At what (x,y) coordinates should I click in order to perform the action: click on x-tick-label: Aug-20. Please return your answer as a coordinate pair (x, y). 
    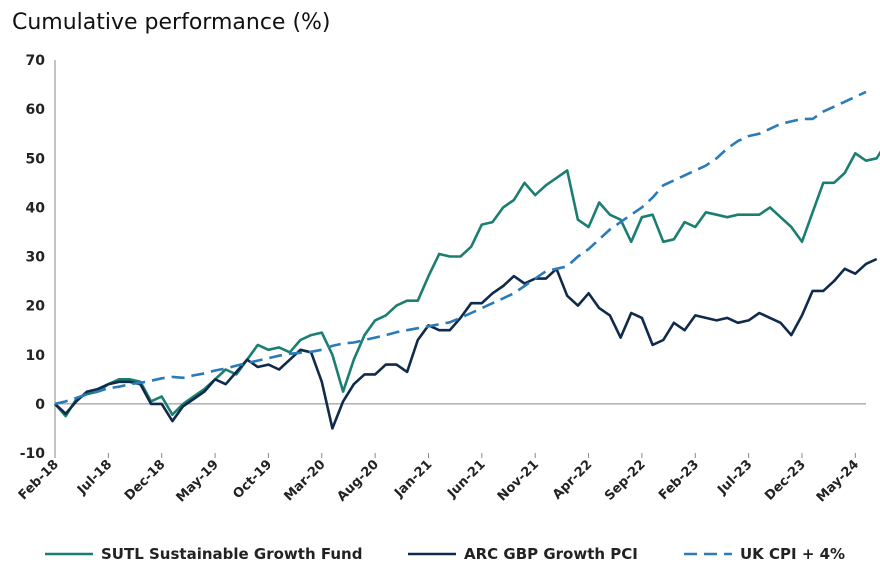
    Looking at the image, I should click on (358, 480).